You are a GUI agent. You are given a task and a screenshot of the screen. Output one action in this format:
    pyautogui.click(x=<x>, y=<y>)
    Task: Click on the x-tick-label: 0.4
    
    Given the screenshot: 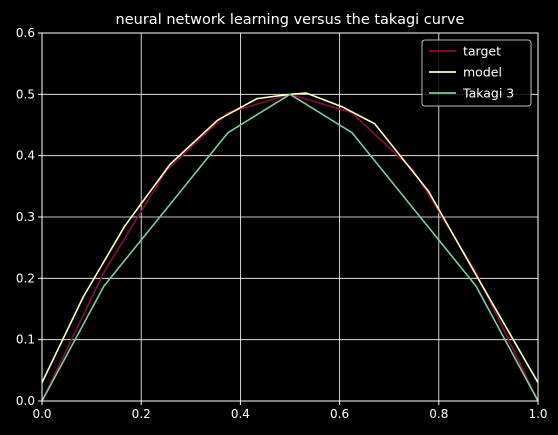 What is the action you would take?
    pyautogui.click(x=240, y=414)
    